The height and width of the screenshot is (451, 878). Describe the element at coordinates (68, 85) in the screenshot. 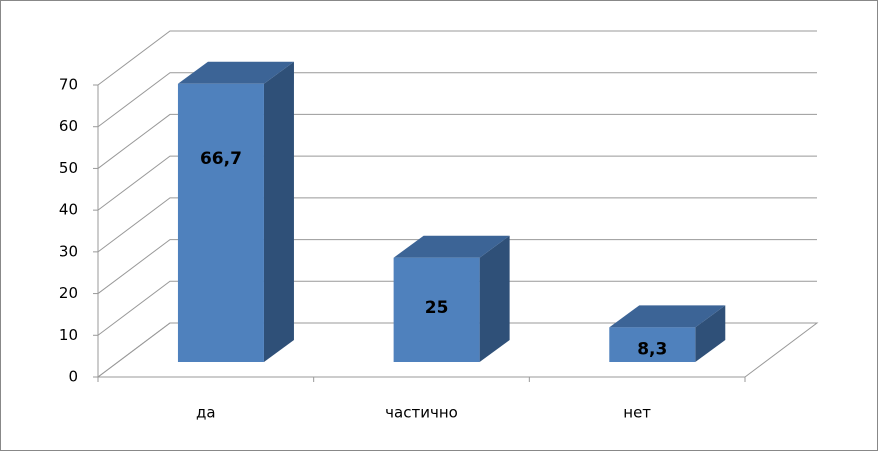

I see `y-tick-label: 70` at that location.